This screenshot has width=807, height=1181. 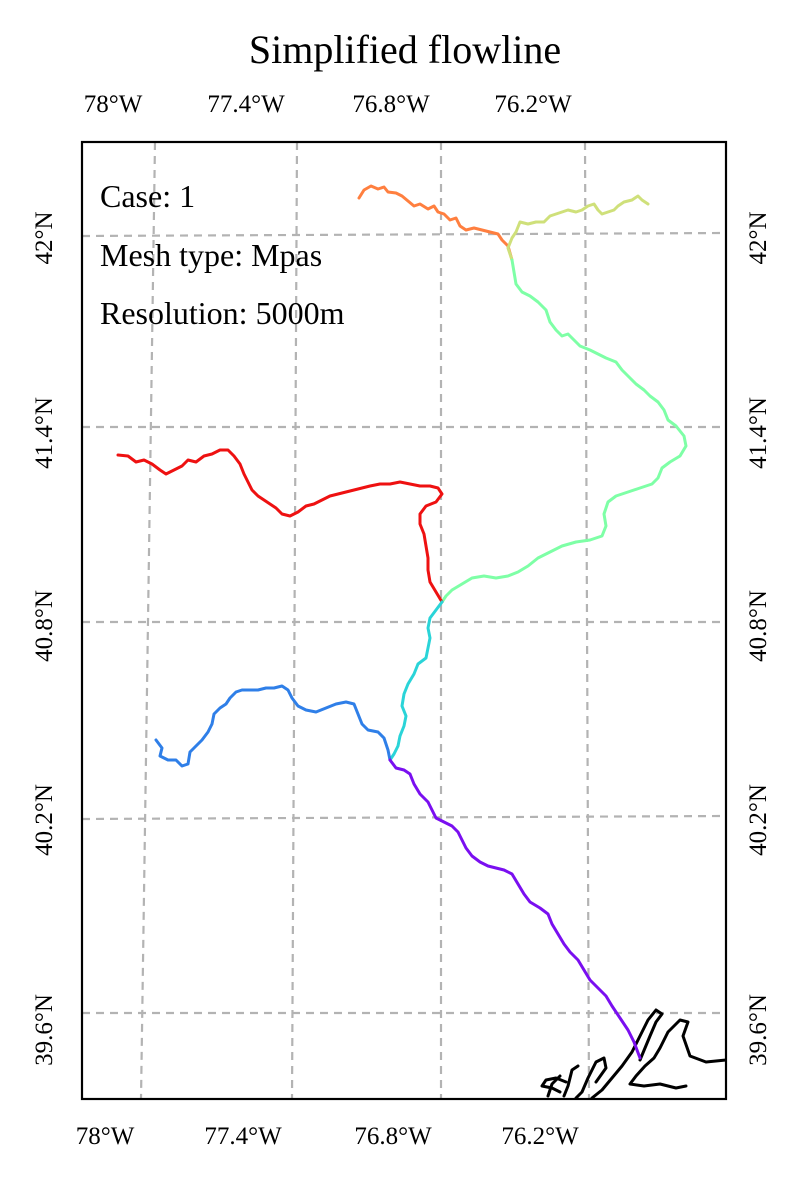 I want to click on top-lon-label: 77.4°W, so click(x=246, y=104).